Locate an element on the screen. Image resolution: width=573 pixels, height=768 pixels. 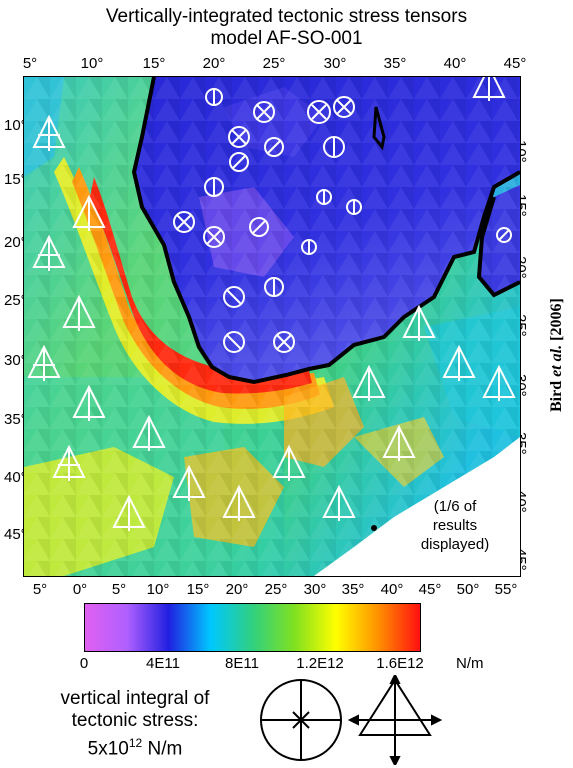
left-tick-label: 30° is located at coordinates (15, 360).